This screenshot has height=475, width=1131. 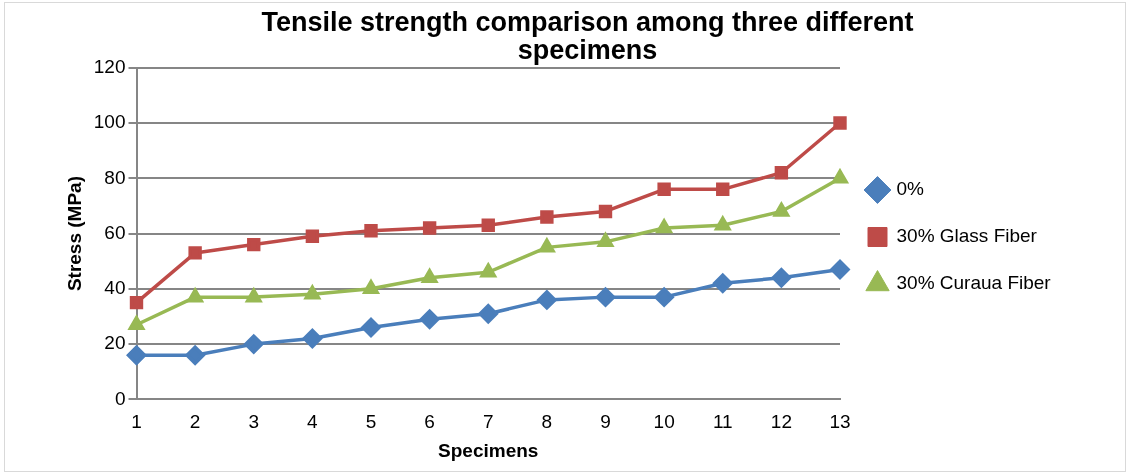 What do you see at coordinates (120, 398) in the screenshot?
I see `y-tick-label: 0` at bounding box center [120, 398].